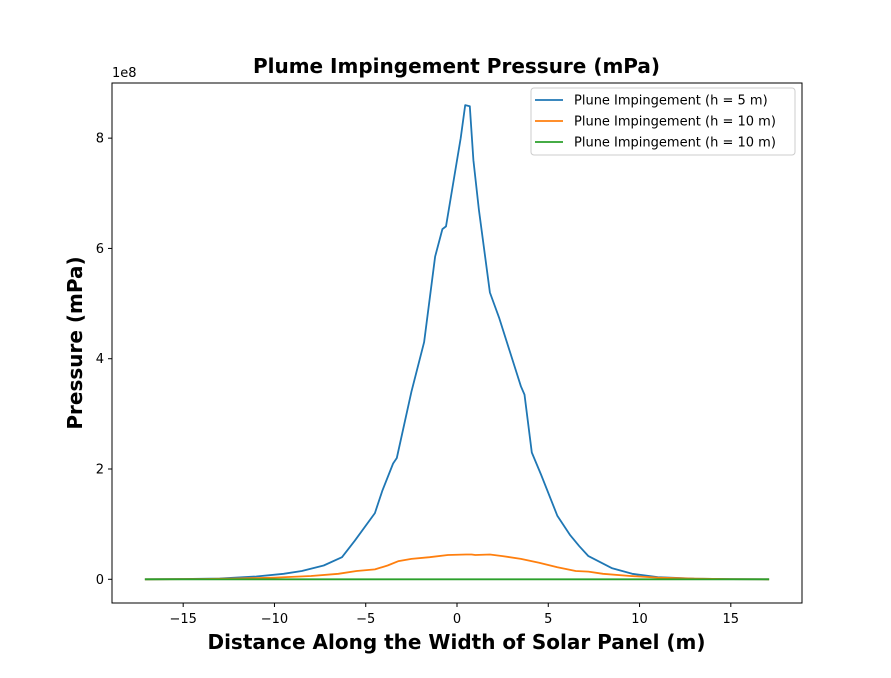 The width and height of the screenshot is (891, 678). I want to click on x-axis-ticks: −15 −10 −5 0 5 10 15, so click(454, 615).